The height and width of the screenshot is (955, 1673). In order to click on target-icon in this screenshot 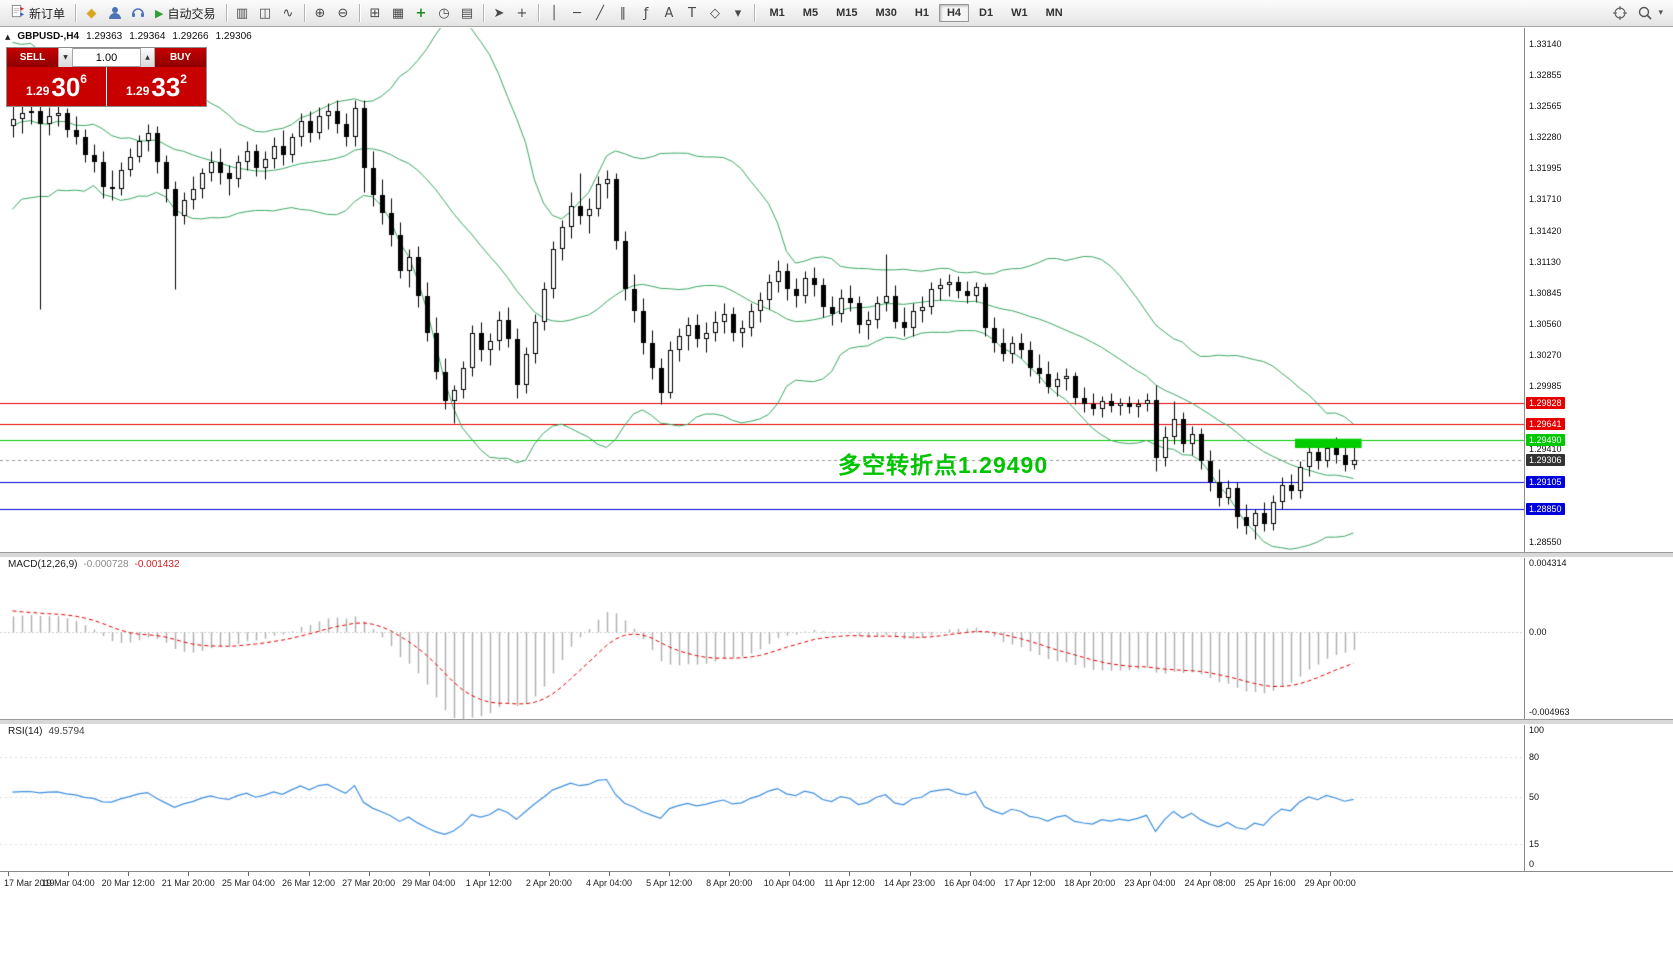, I will do `click(1619, 13)`.